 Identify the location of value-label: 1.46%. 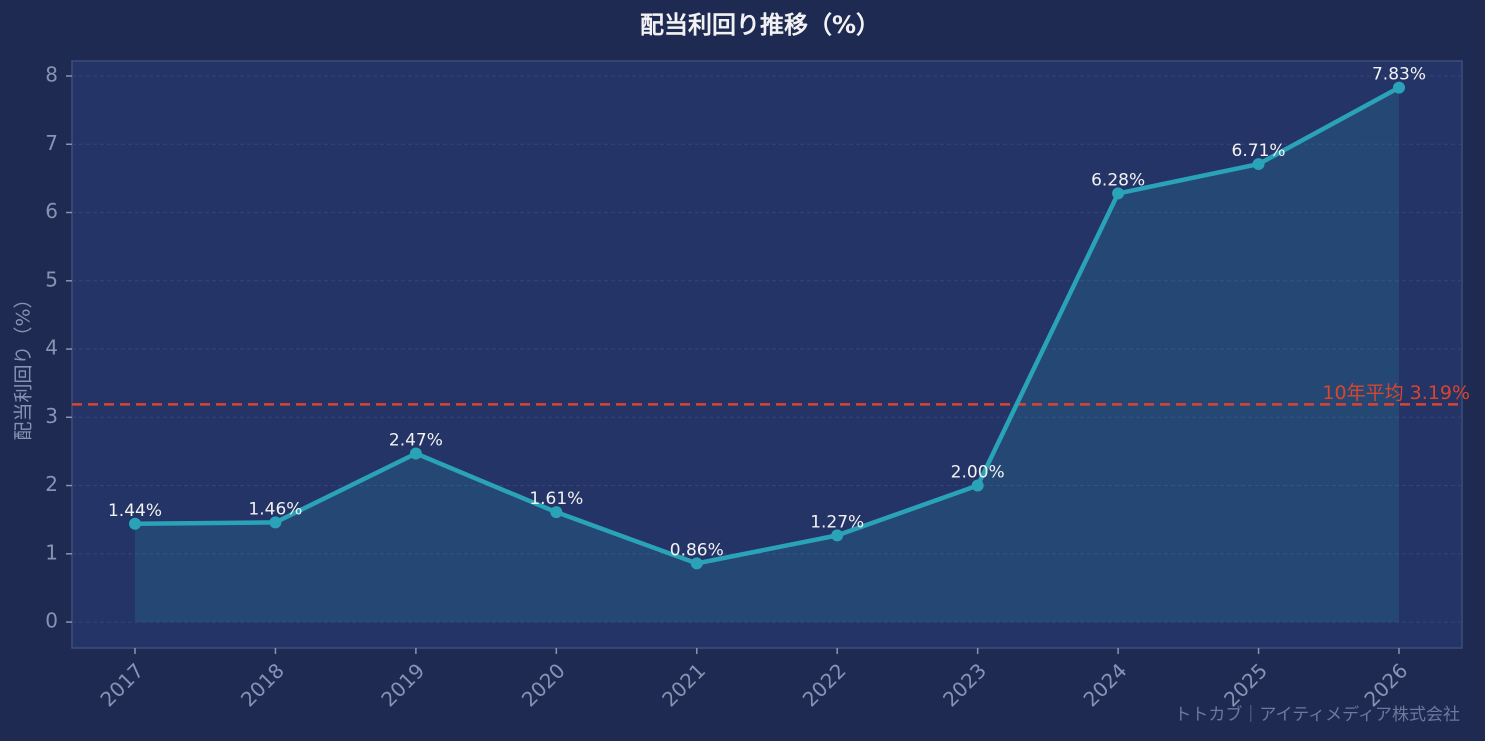
(275, 509).